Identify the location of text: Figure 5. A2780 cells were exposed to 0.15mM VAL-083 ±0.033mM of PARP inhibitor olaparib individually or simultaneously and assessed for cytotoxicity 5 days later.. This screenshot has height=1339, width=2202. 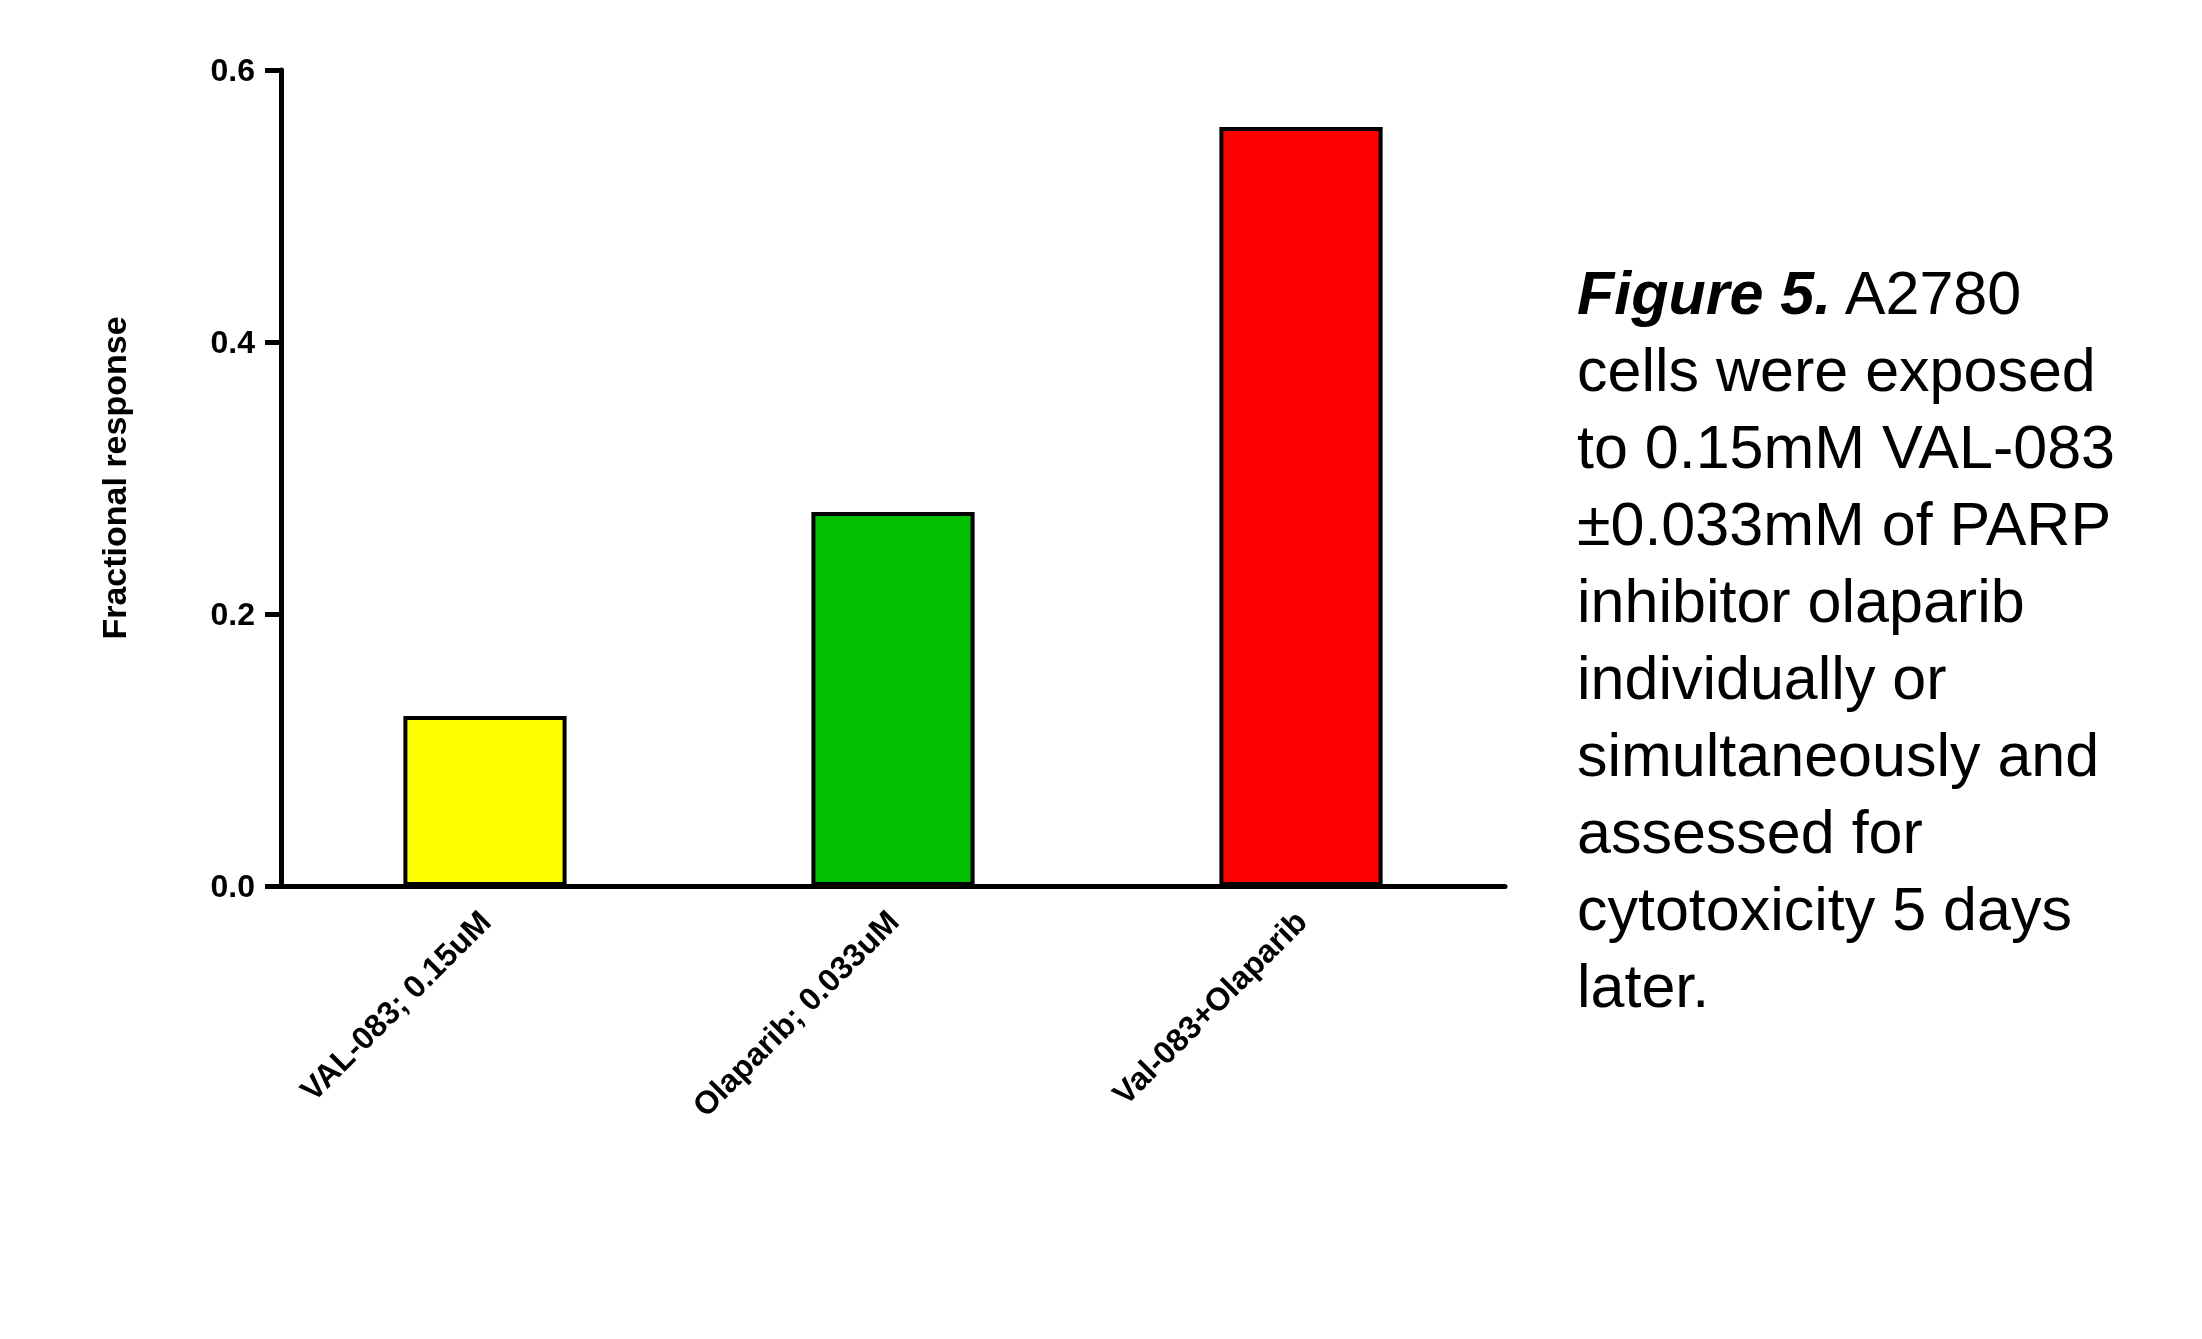
(1846, 639).